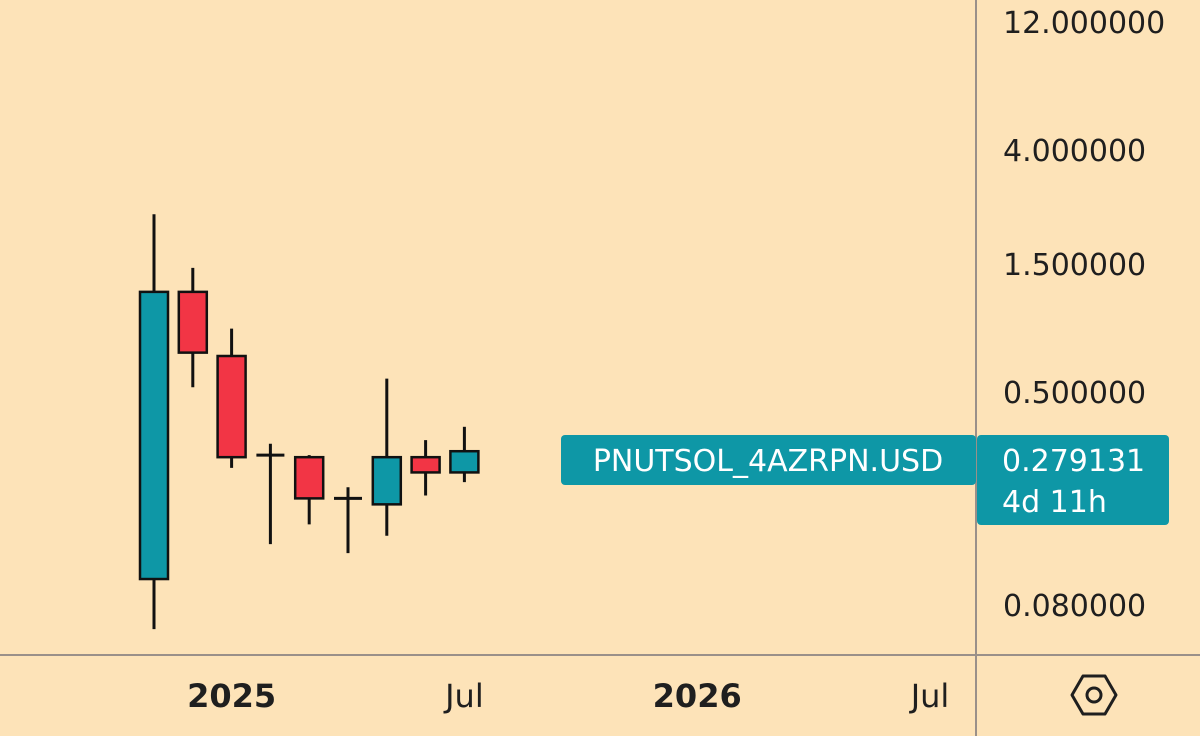 The height and width of the screenshot is (736, 1200). Describe the element at coordinates (1073, 461) in the screenshot. I see `last-price-value: 0.279131` at that location.